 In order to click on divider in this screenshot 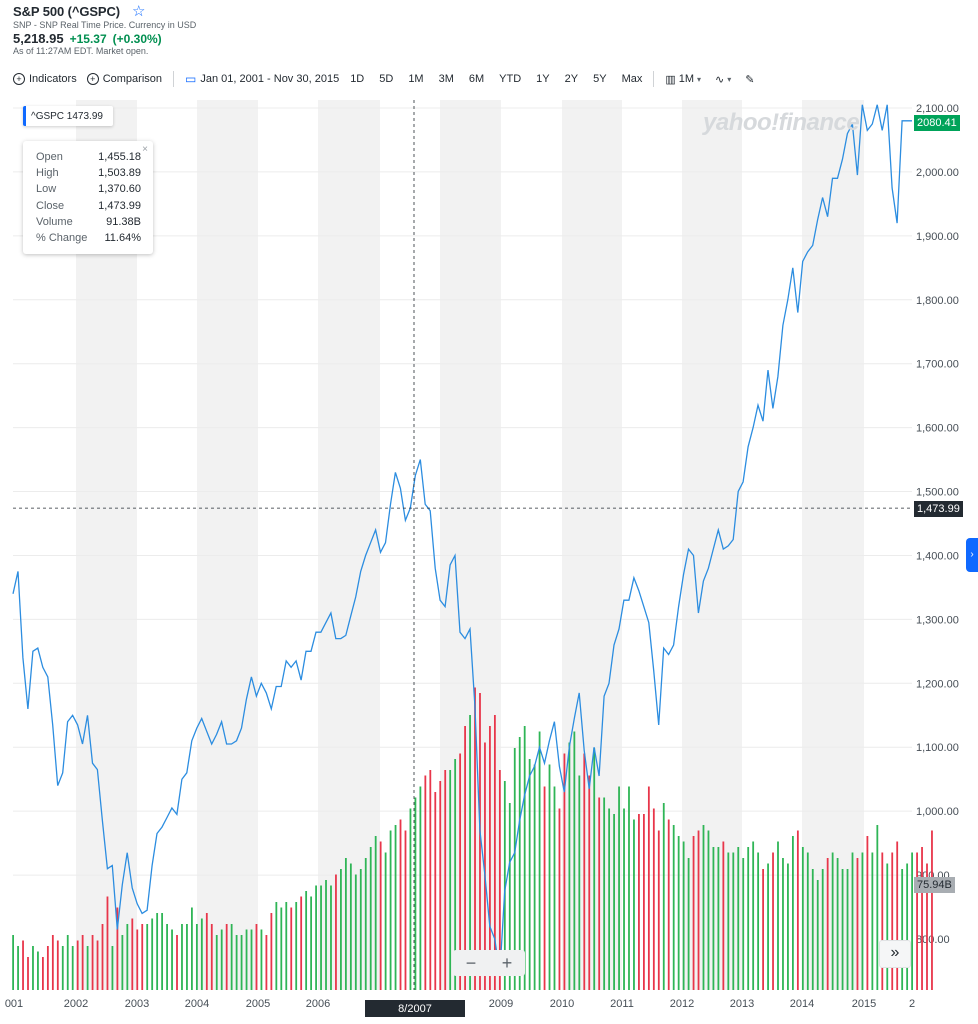, I will do `click(174, 79)`.